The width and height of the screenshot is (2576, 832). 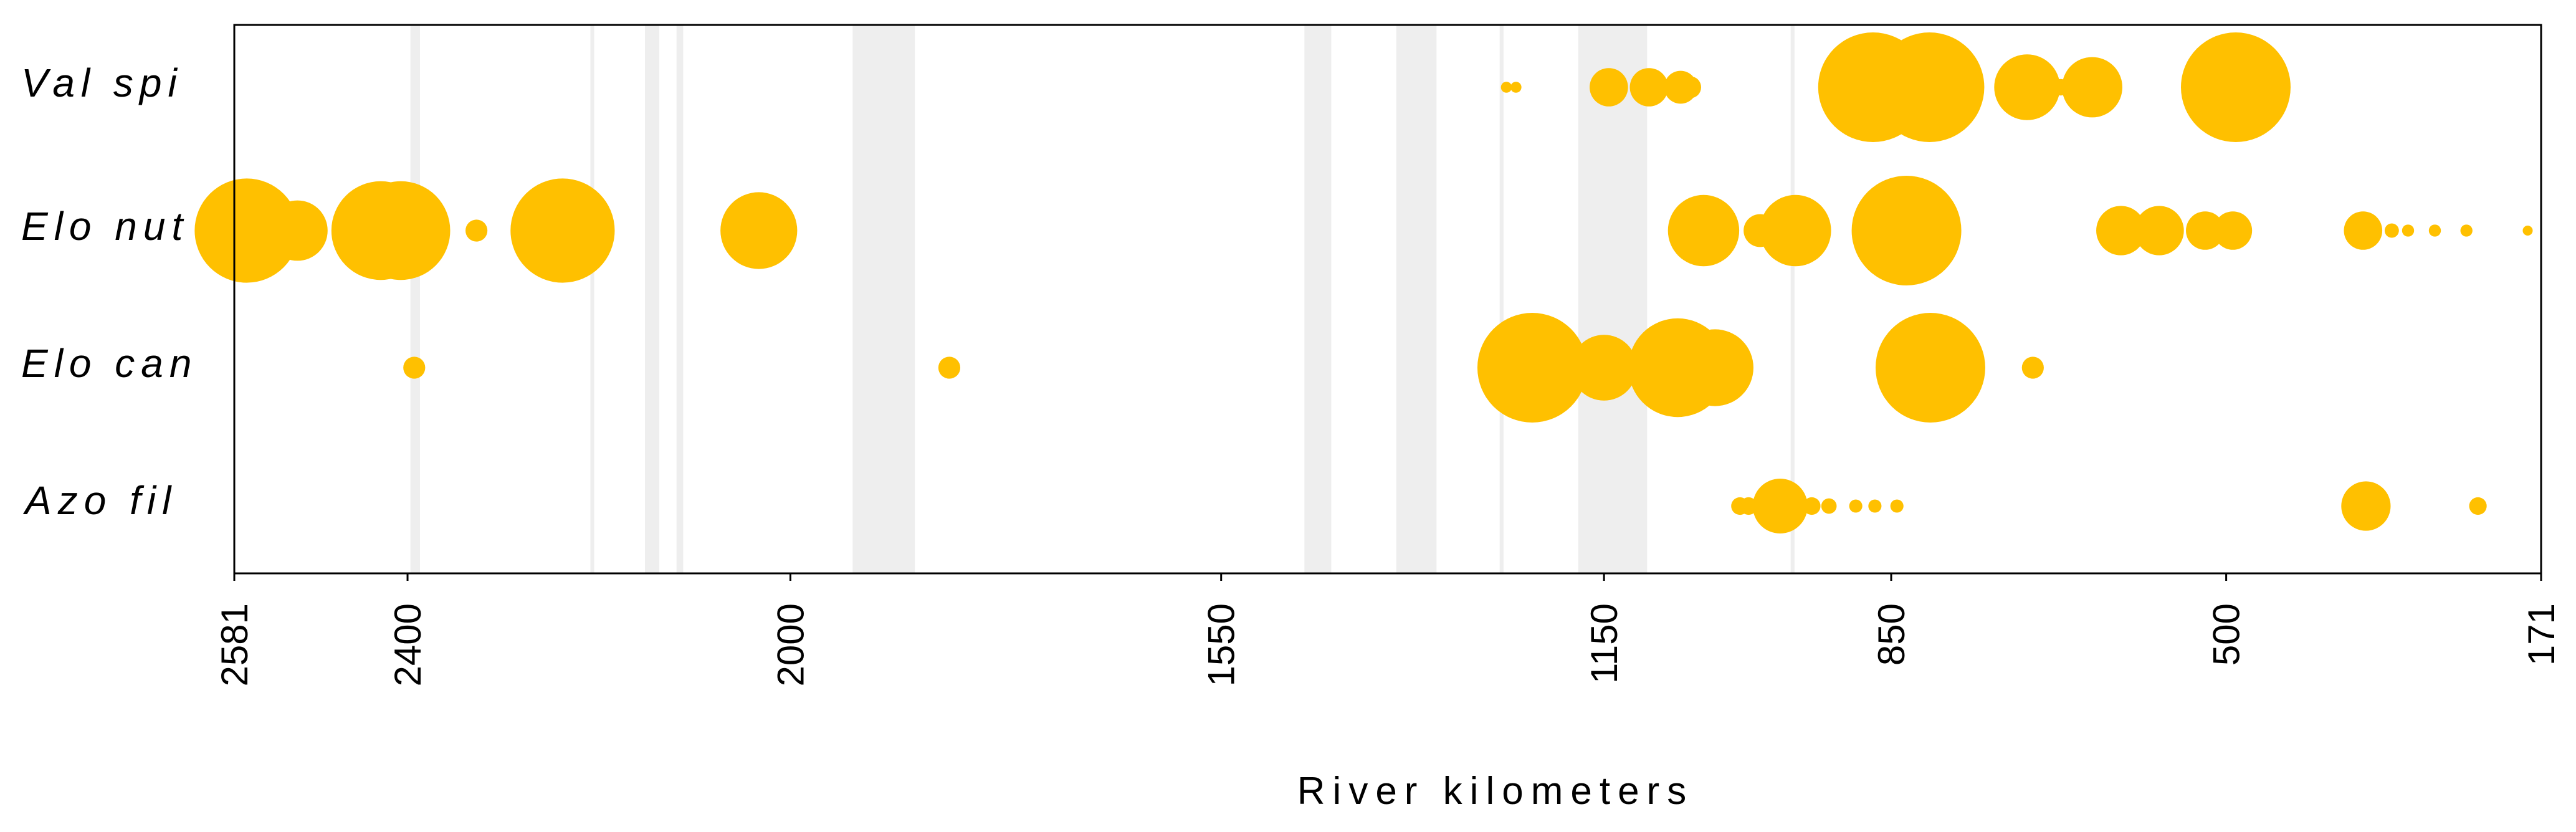 What do you see at coordinates (1388, 644) in the screenshot?
I see `x-tick-labels: 2581 2400 2000 1550 1150 850 500 171` at bounding box center [1388, 644].